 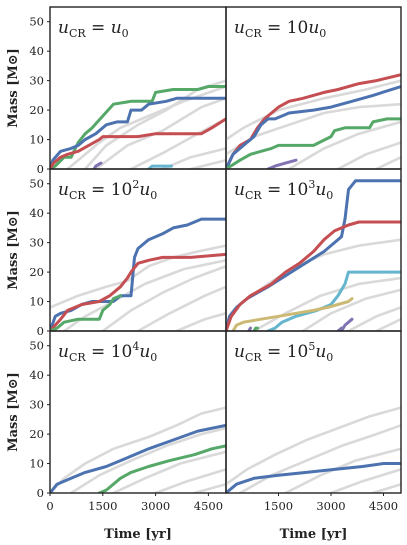 I want to click on x-tick-label: 0, so click(x=49, y=506).